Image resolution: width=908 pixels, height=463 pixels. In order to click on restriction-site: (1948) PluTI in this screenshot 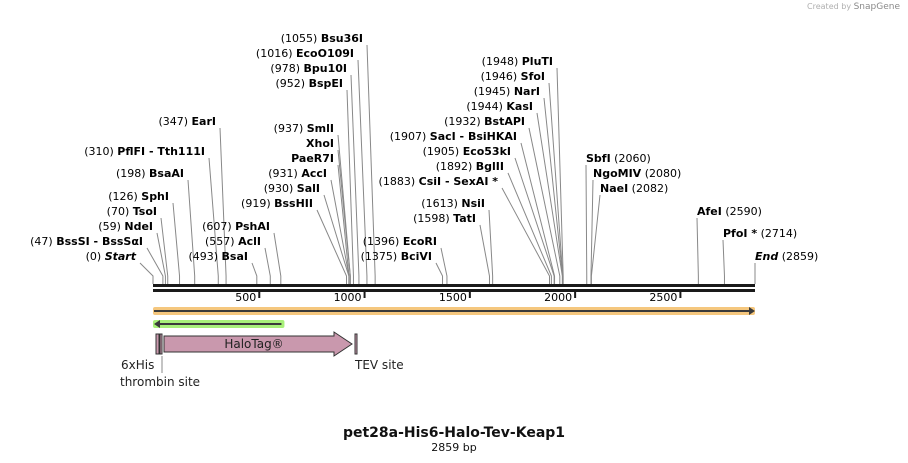, I will do `click(523, 169)`.